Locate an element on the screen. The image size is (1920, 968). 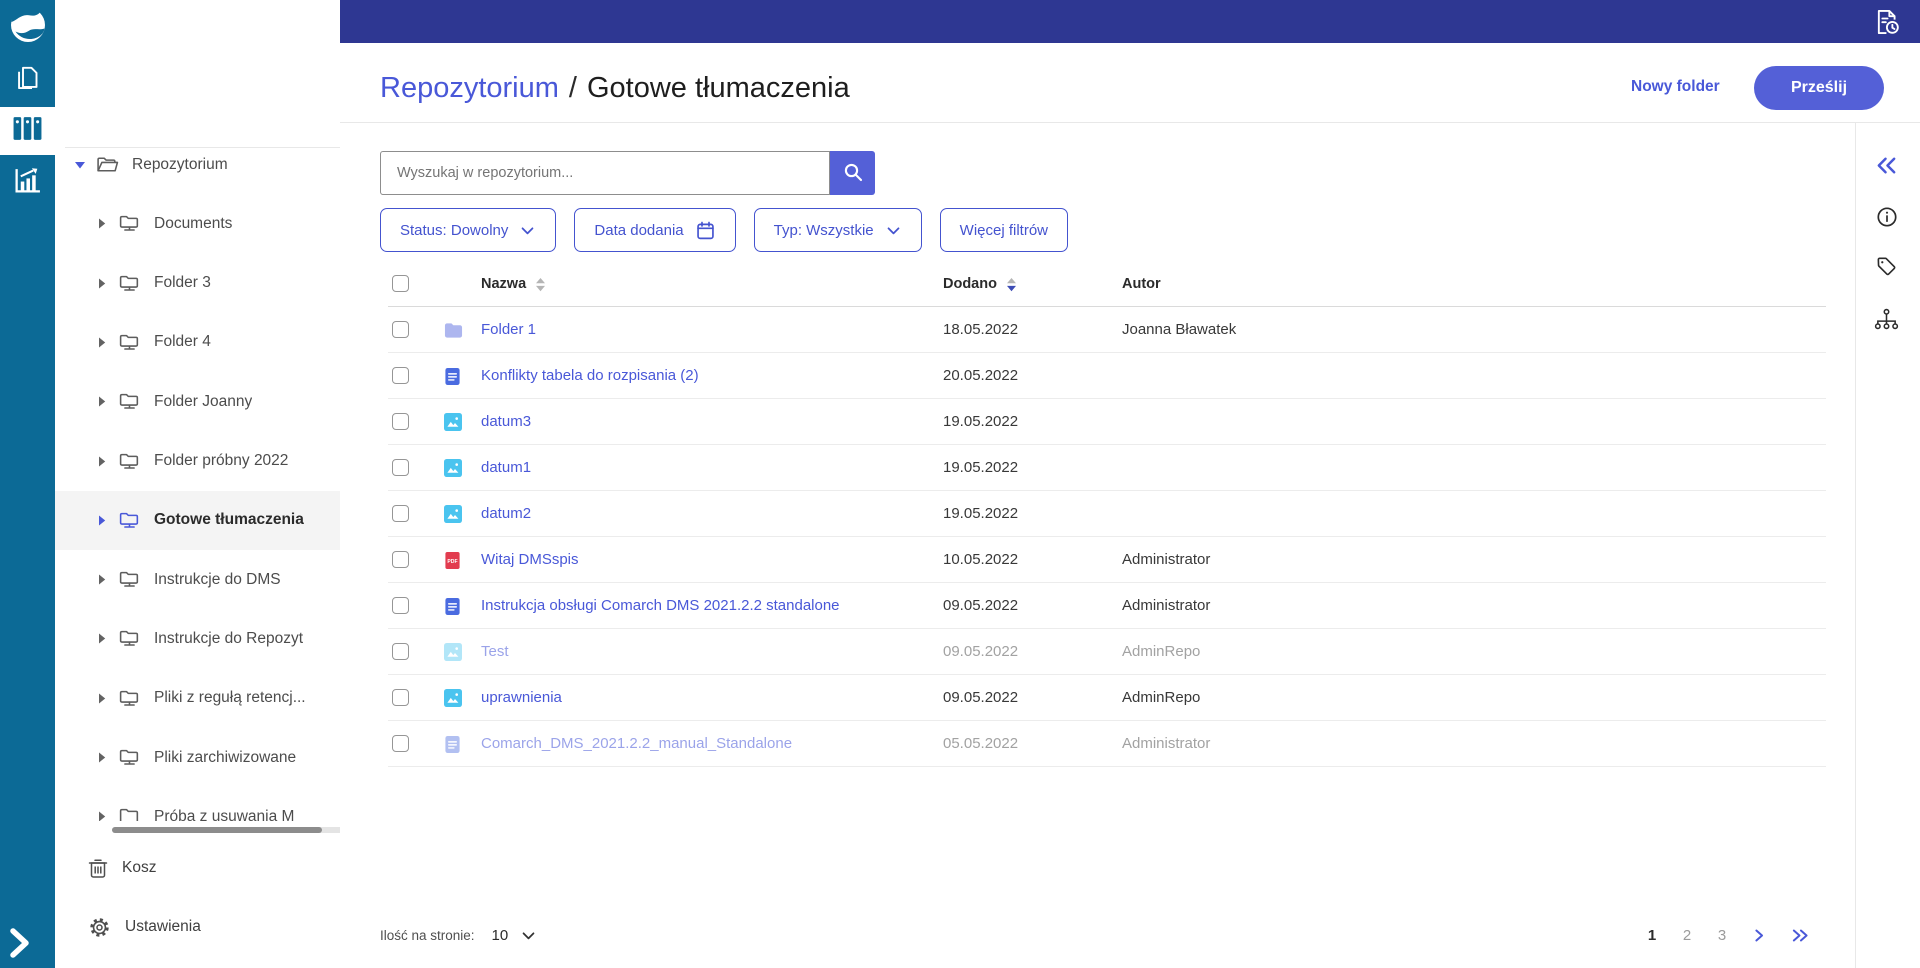
tree-item-instrukcje-do-dms: Instrukcje do DMS is located at coordinates (197, 579).